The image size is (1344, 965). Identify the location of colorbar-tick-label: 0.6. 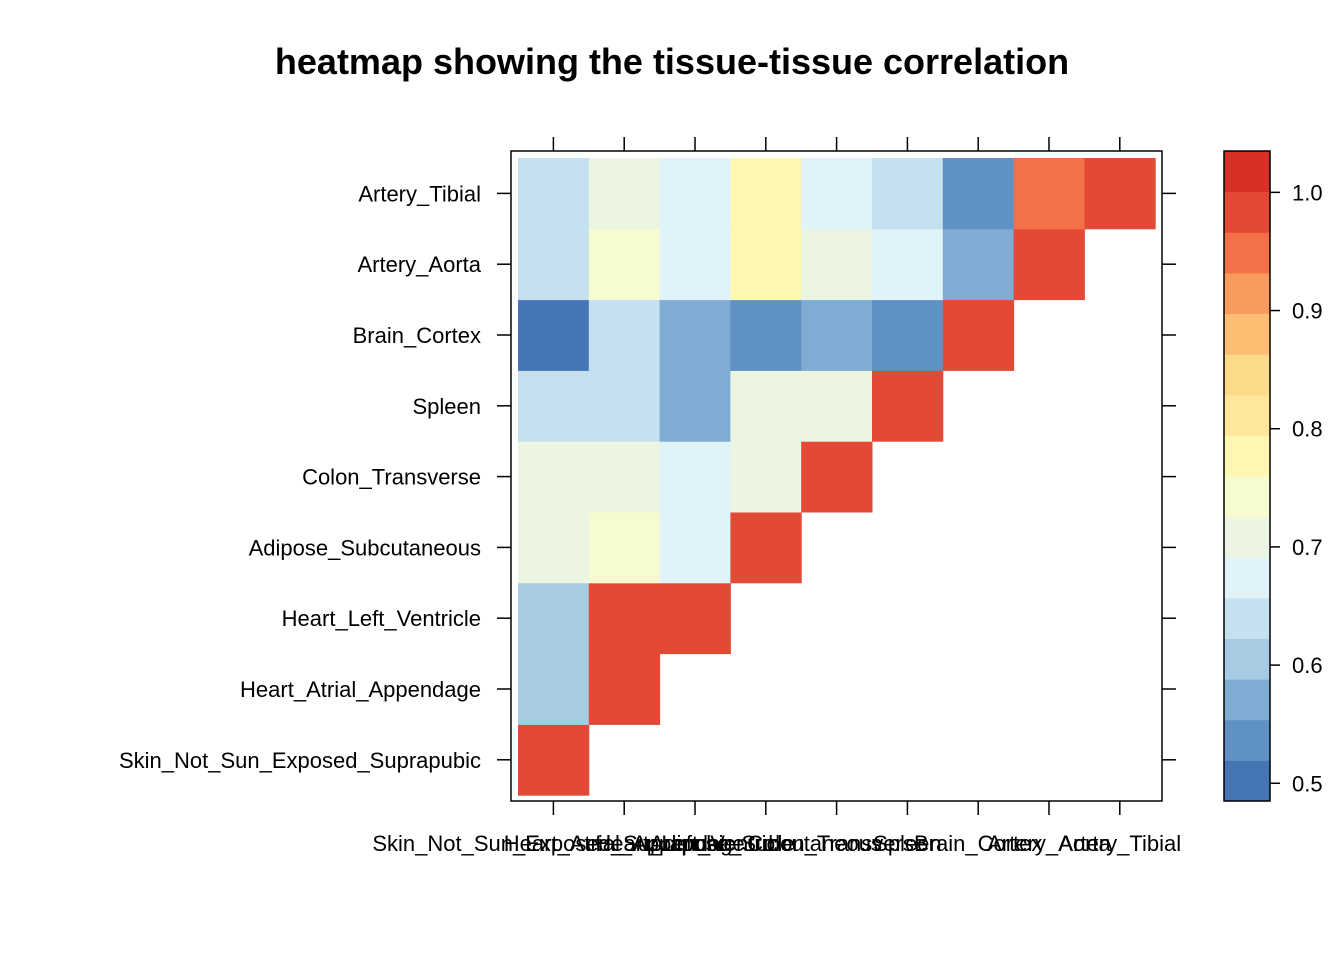
(1307, 665).